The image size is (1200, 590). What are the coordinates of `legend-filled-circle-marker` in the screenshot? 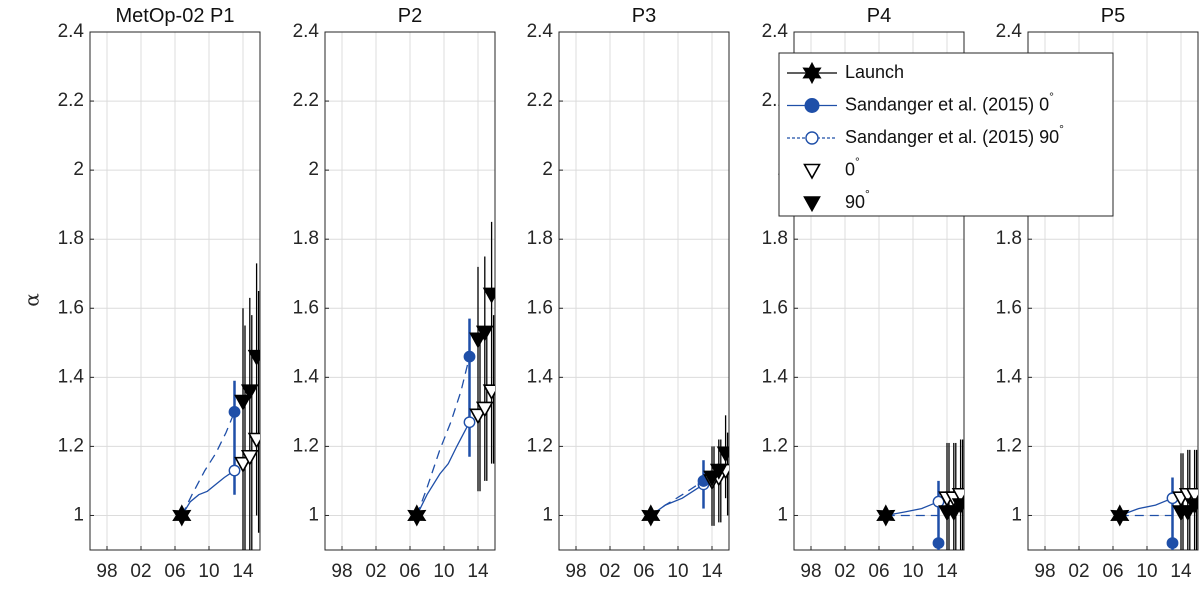 It's located at (812, 105).